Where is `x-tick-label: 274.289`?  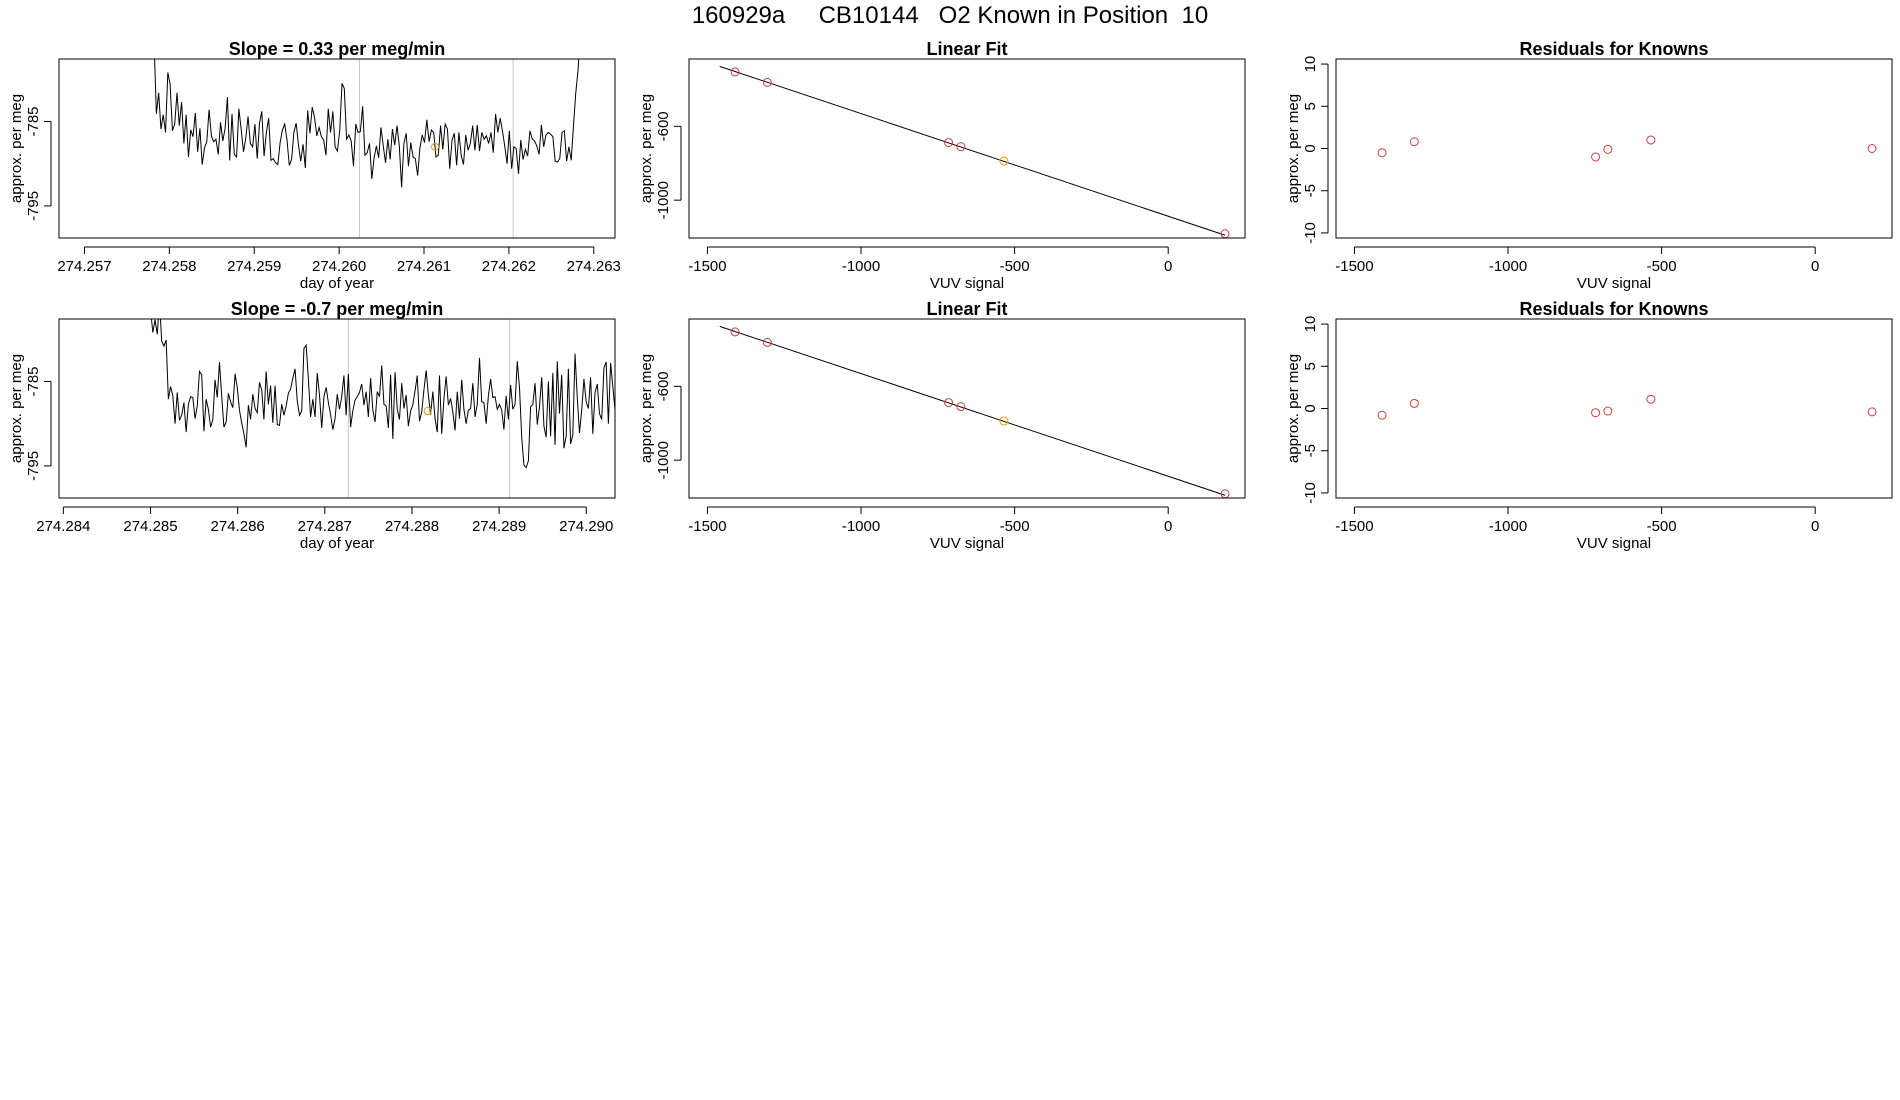 x-tick-label: 274.289 is located at coordinates (499, 526).